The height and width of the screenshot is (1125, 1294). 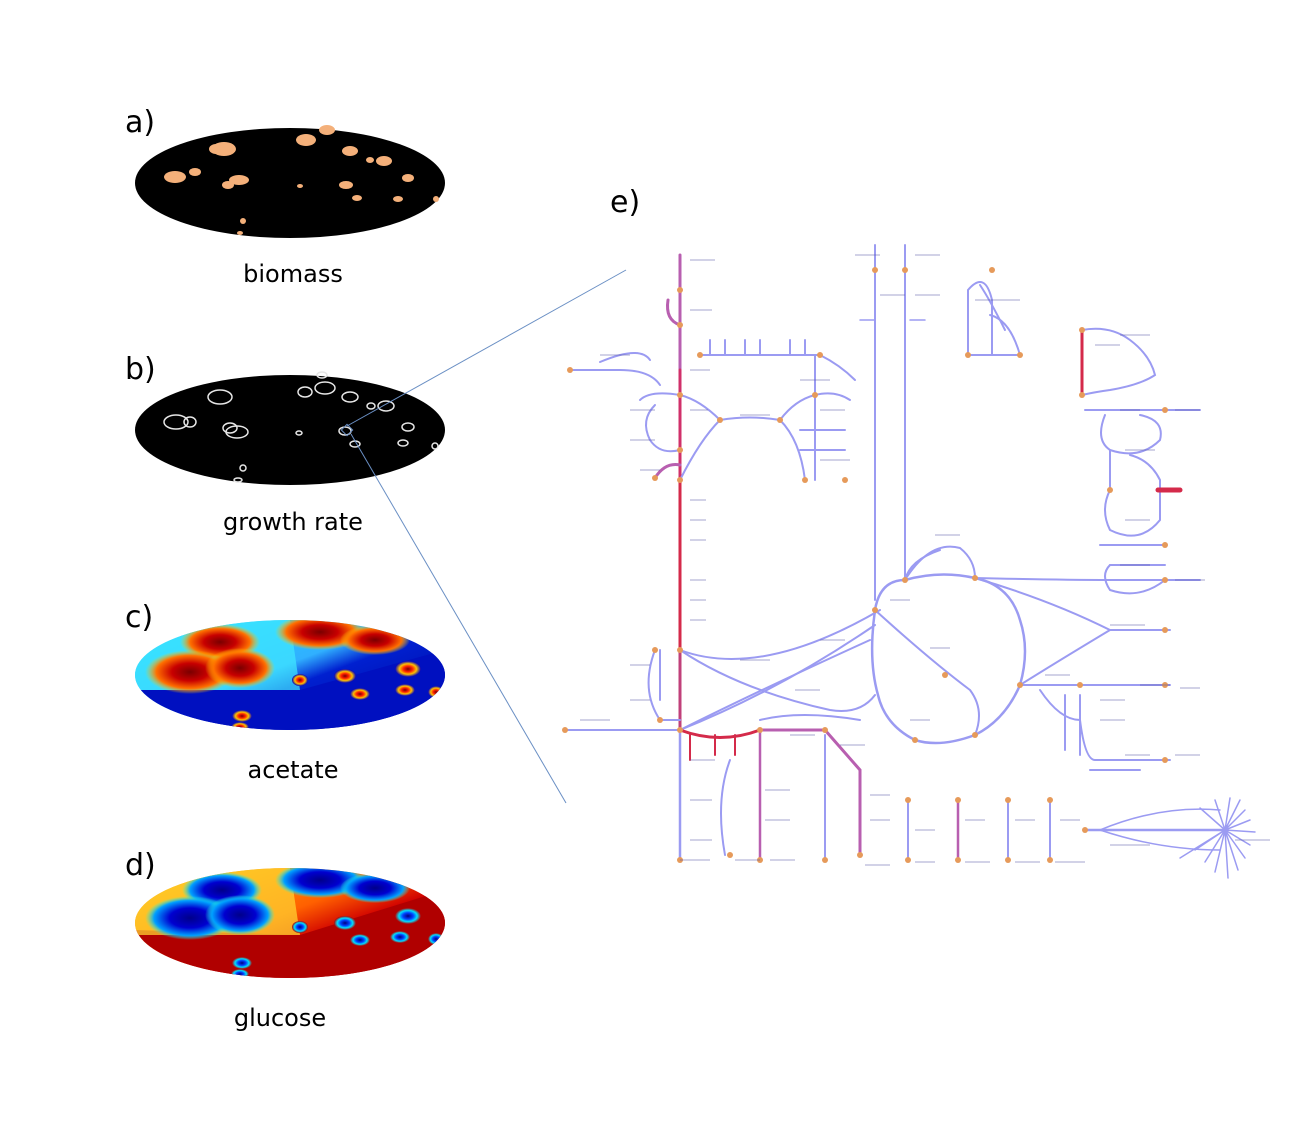 What do you see at coordinates (293, 770) in the screenshot?
I see `caption-acetate: acetate` at bounding box center [293, 770].